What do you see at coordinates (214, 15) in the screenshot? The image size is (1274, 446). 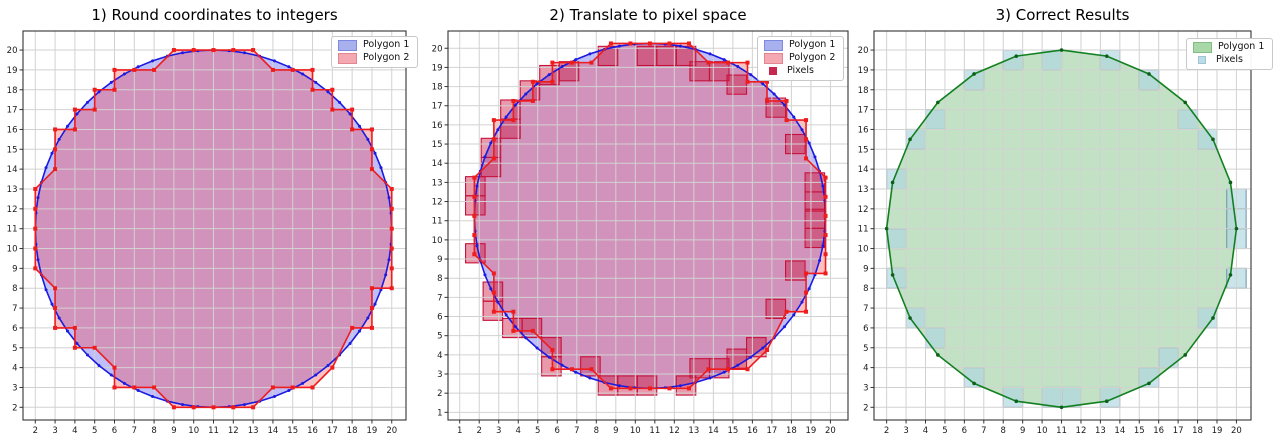 I see `panel-1-title: 1) Round coordinates to integers` at bounding box center [214, 15].